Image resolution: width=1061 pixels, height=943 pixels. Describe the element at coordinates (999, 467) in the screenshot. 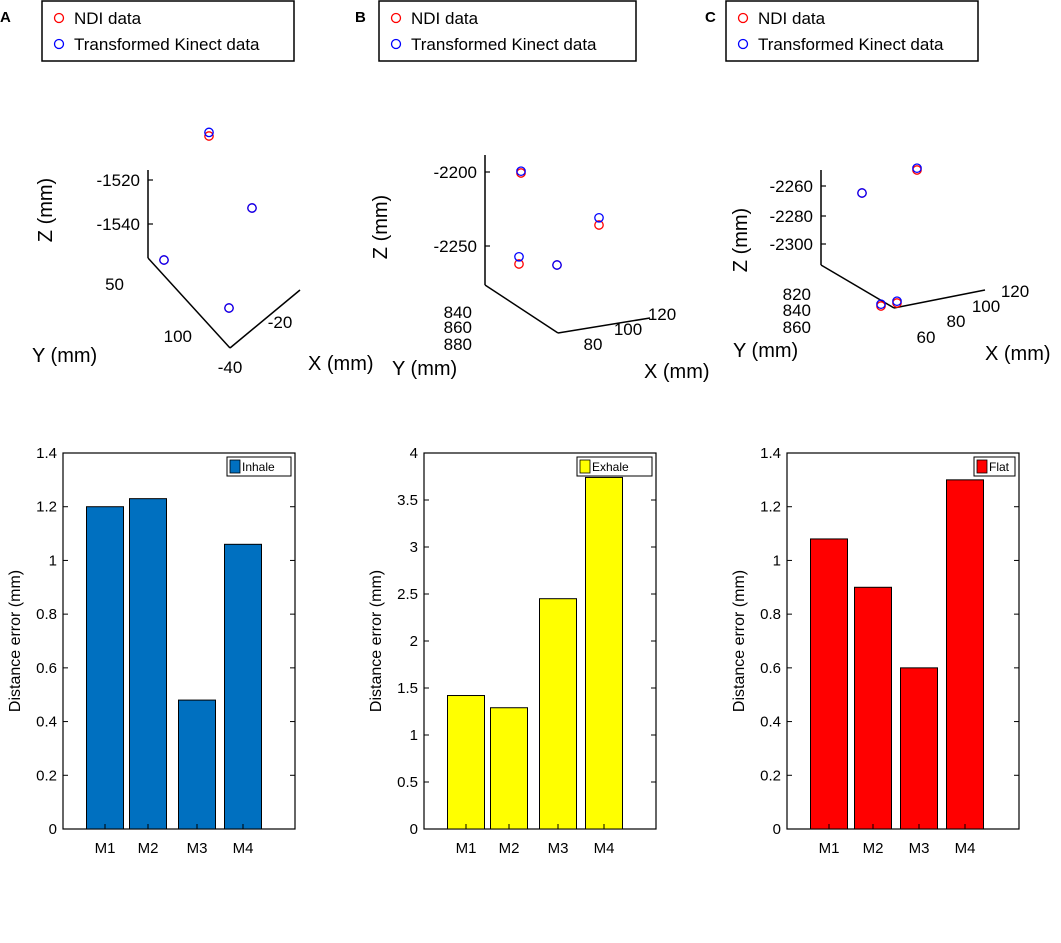

I see `legend-label: Flat` at that location.